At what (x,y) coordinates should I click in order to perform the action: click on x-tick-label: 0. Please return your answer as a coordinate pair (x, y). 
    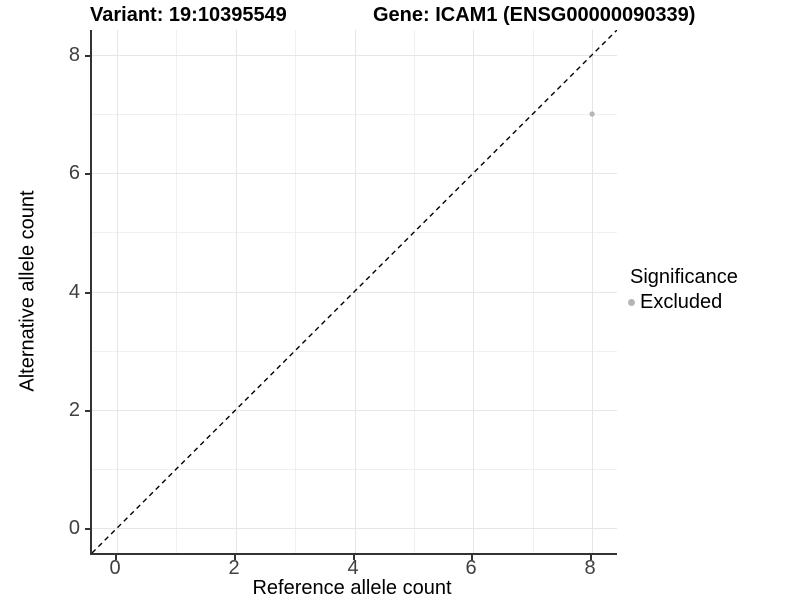
    Looking at the image, I should click on (115, 568).